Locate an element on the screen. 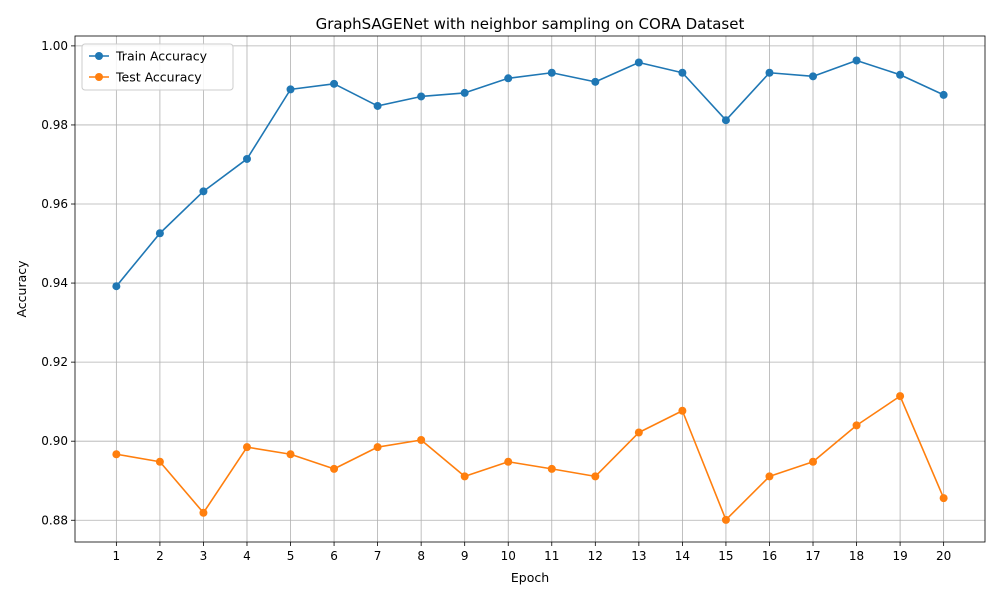  y-axis-label: Accuracy is located at coordinates (21, 289).